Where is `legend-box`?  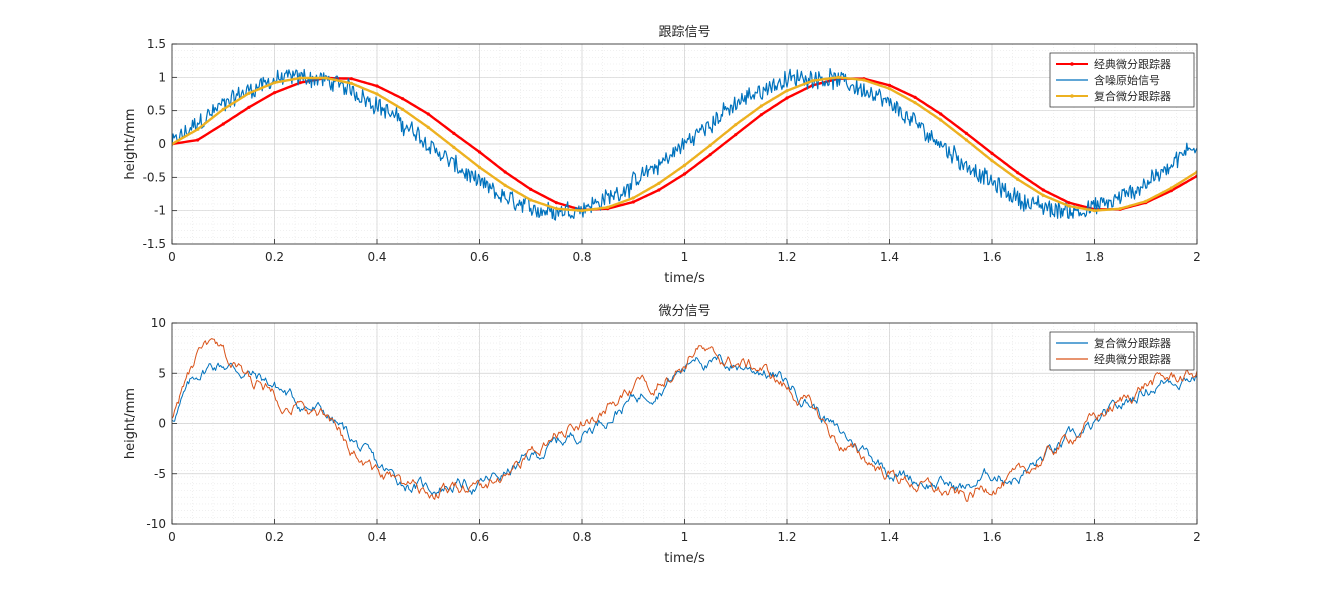
legend-box is located at coordinates (1122, 351).